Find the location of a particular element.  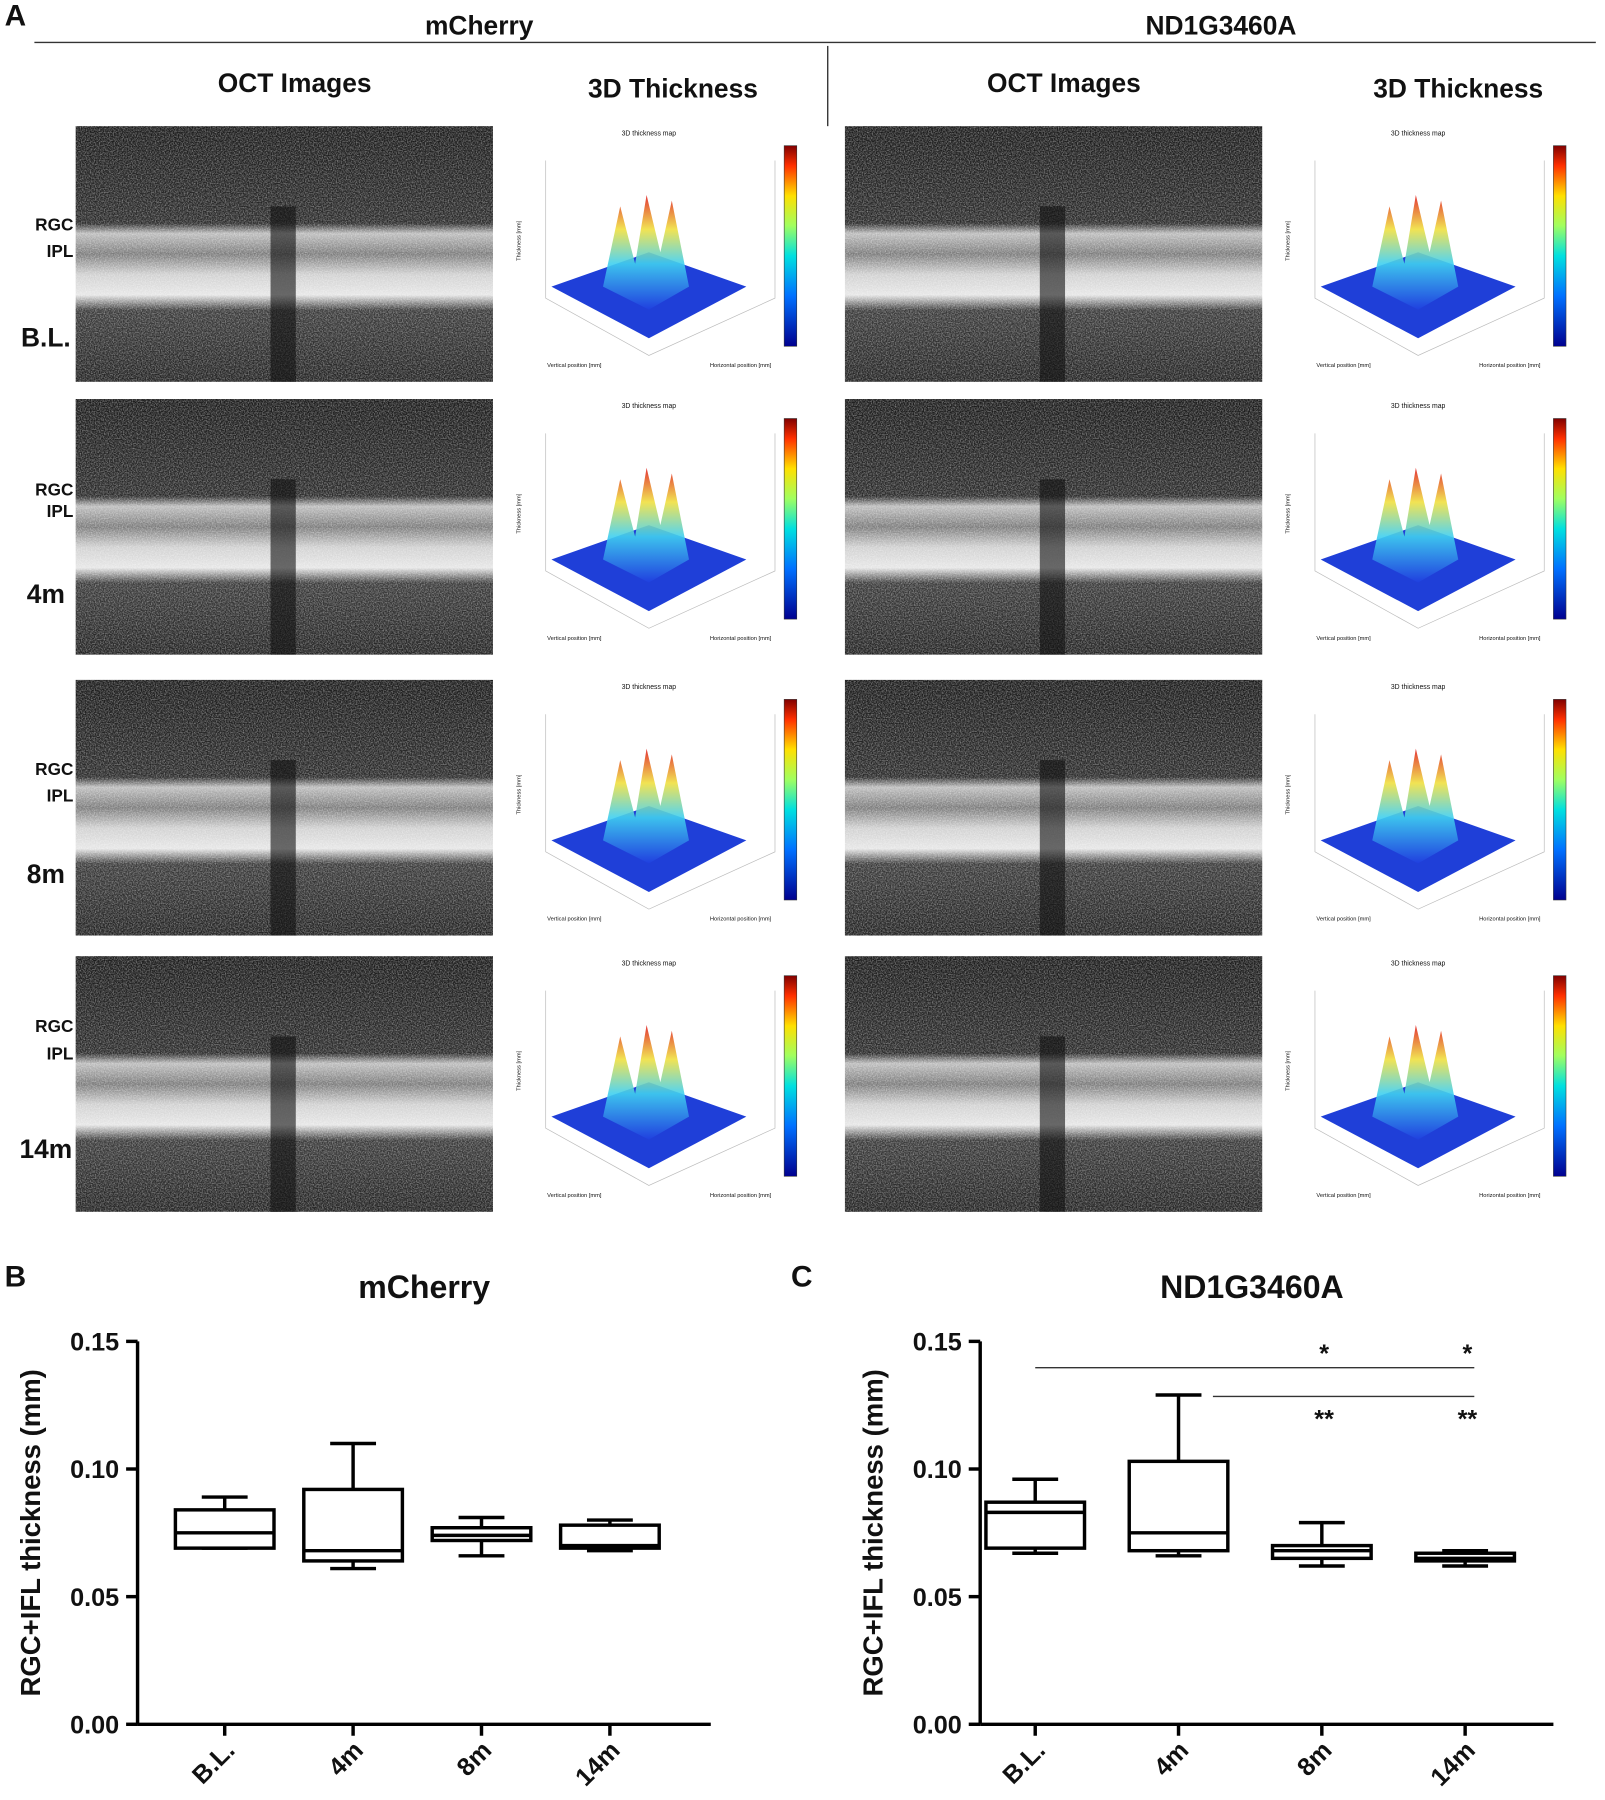

panel-label: A is located at coordinates (16, 16).